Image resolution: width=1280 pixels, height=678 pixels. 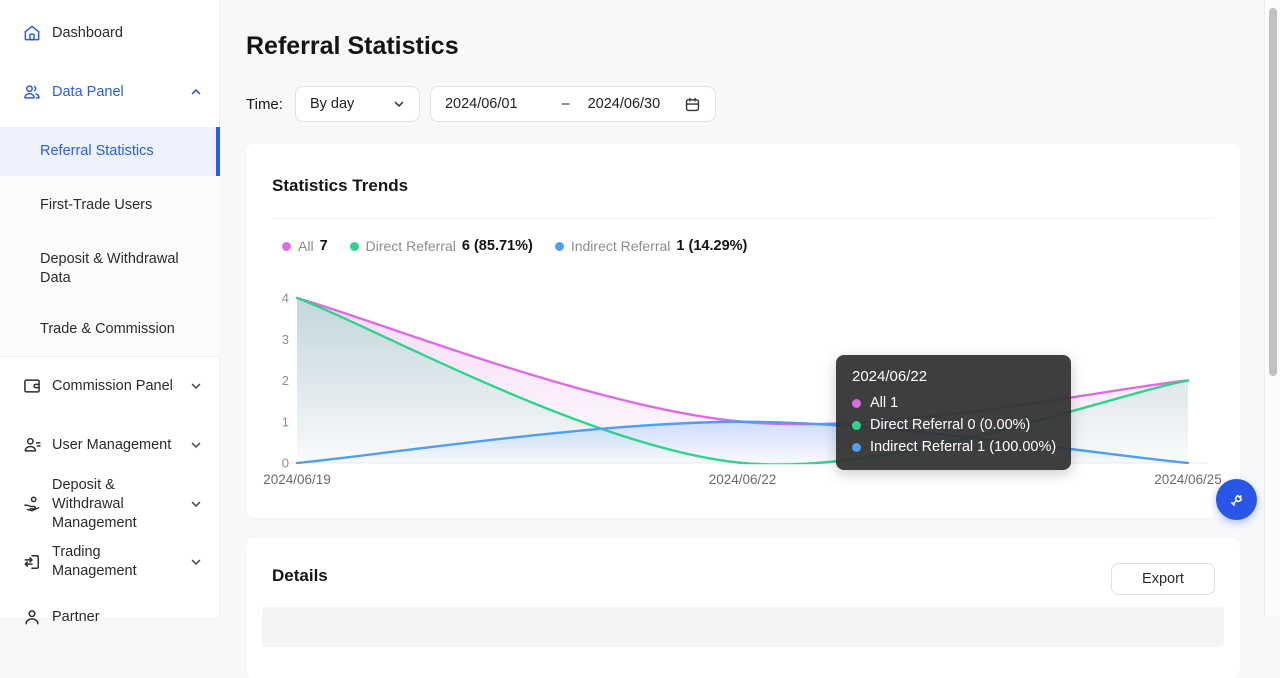 I want to click on x-axis-tick: 2024/06/25, so click(x=1188, y=479).